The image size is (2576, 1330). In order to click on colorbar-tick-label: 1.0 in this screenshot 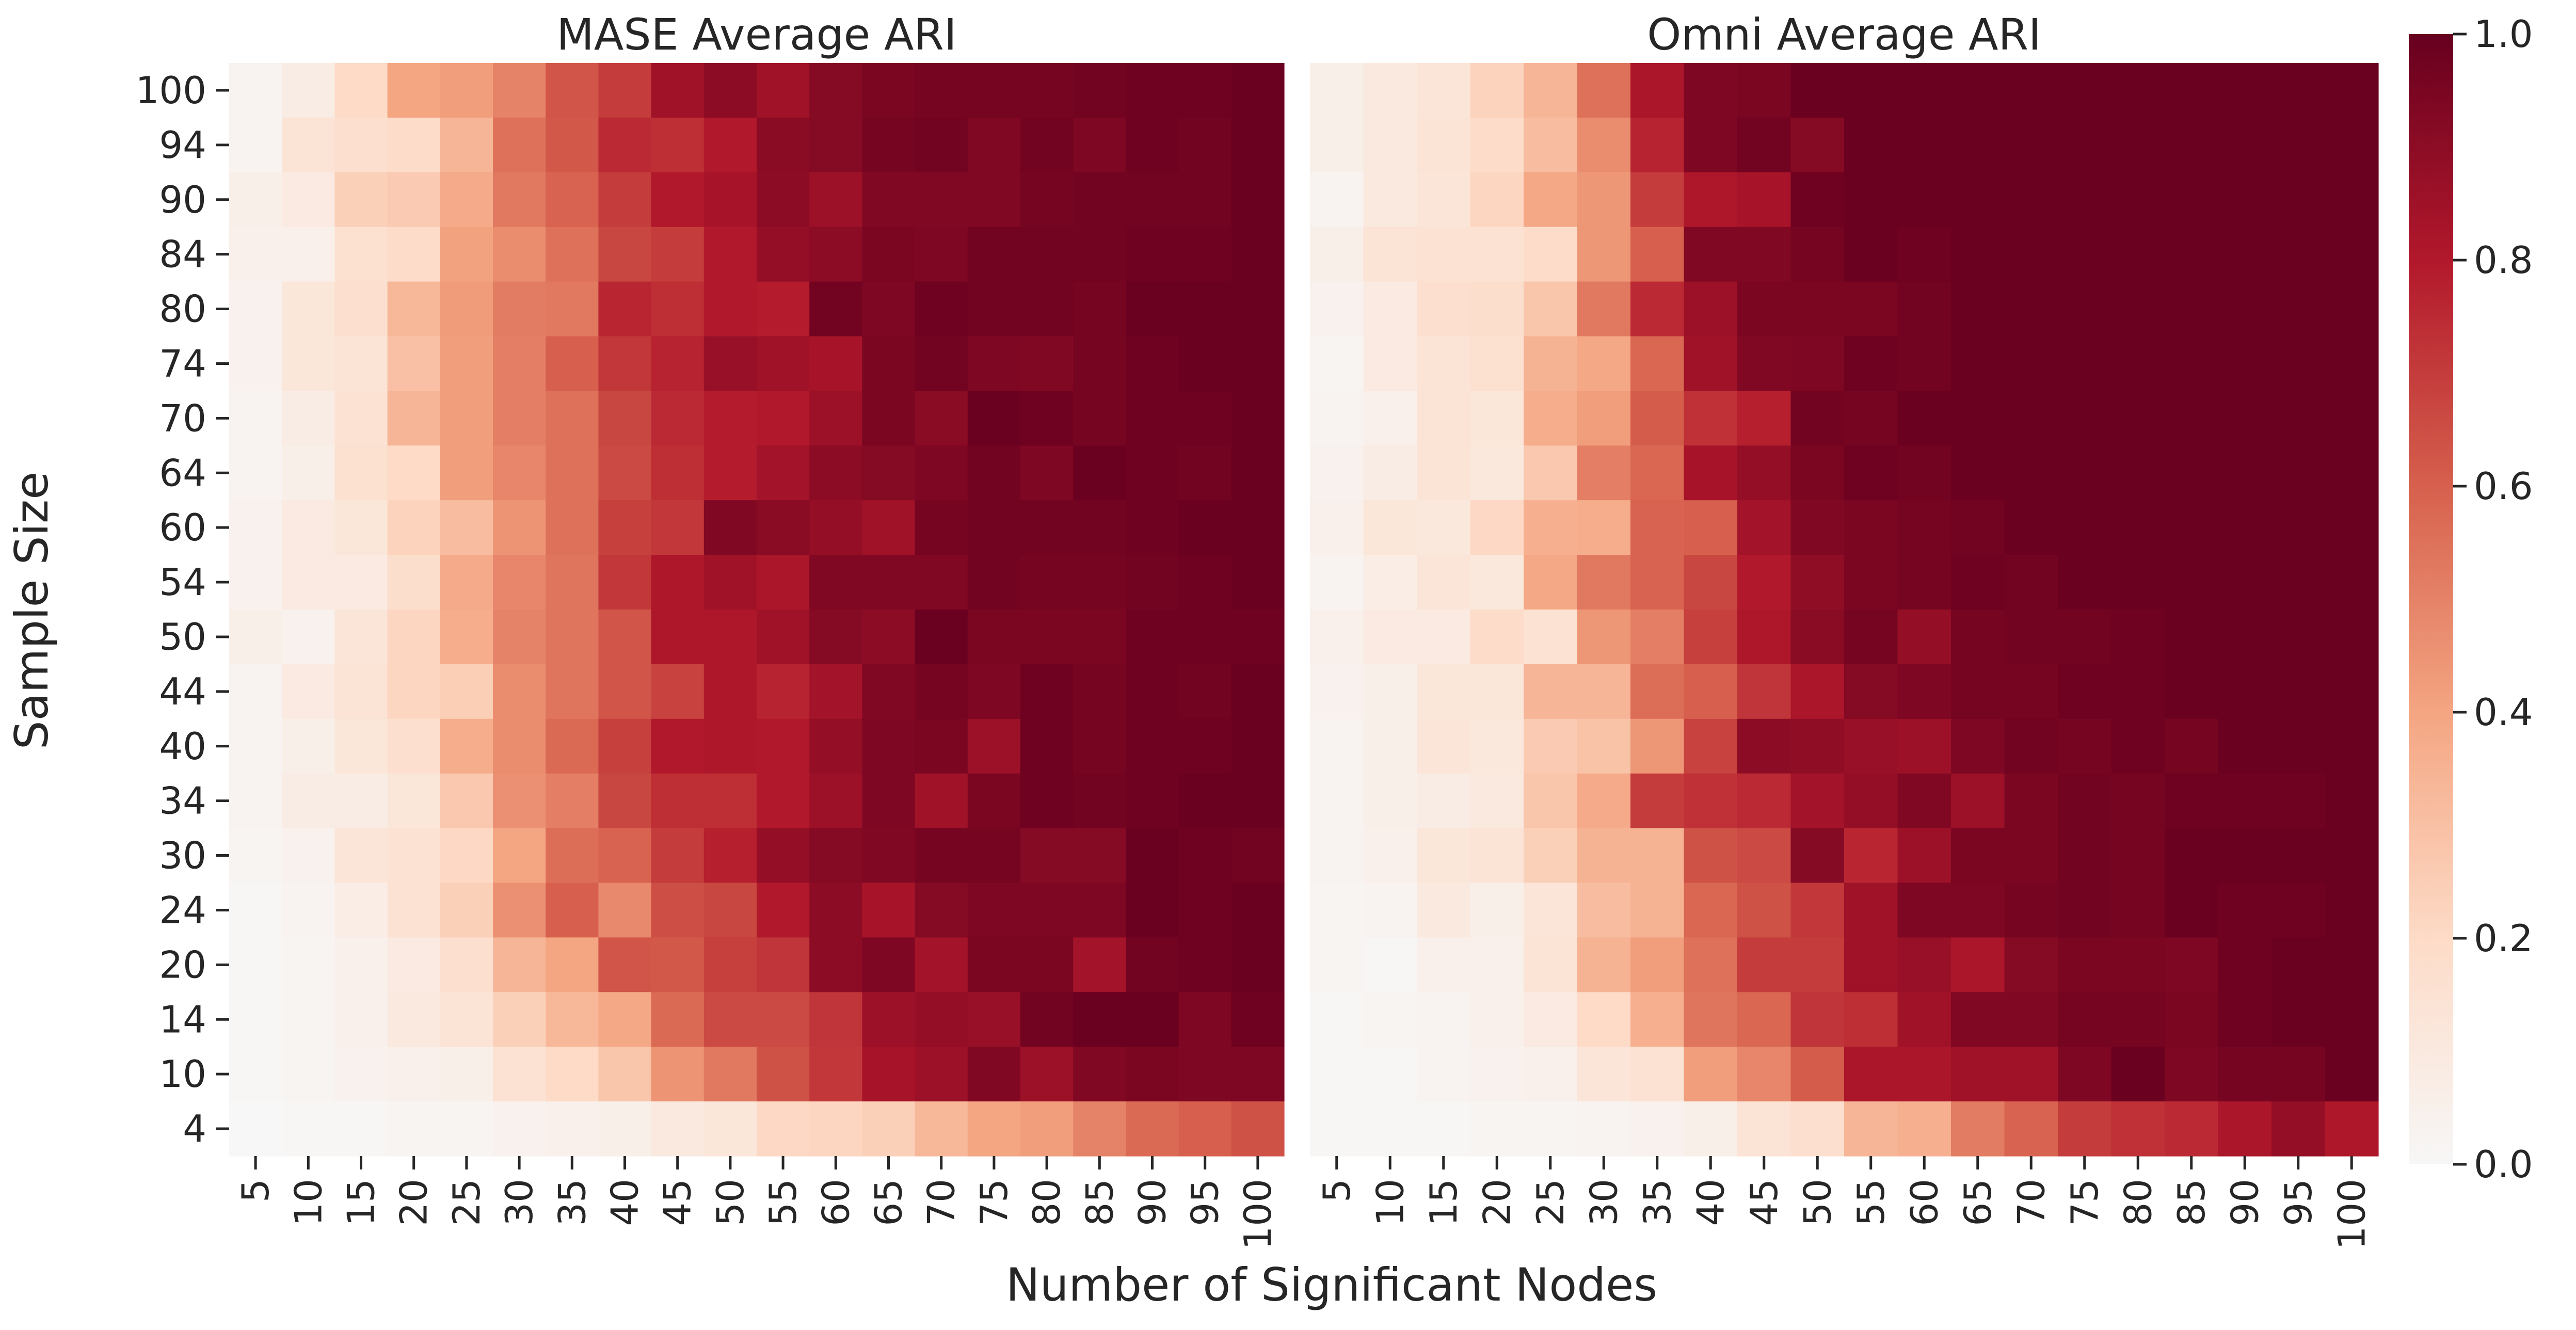, I will do `click(2503, 34)`.